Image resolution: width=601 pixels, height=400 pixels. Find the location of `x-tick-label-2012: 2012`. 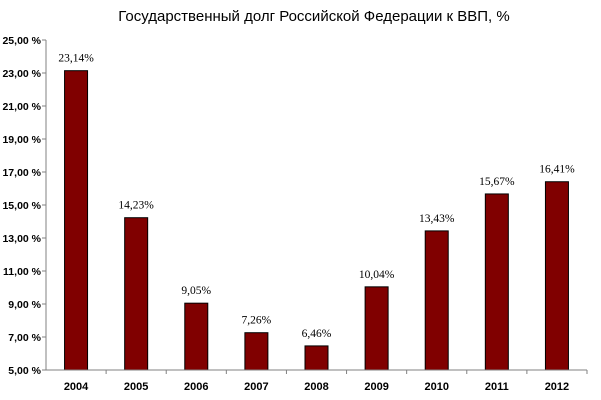

x-tick-label-2012: 2012 is located at coordinates (557, 387).